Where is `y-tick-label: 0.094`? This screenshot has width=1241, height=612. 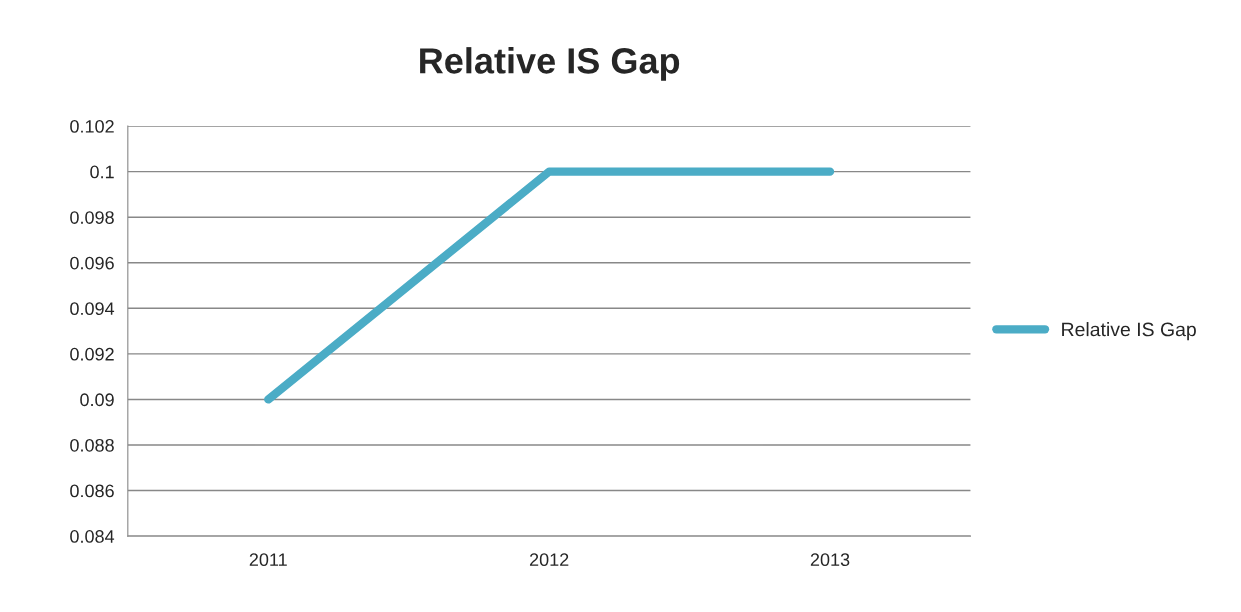
y-tick-label: 0.094 is located at coordinates (92, 309).